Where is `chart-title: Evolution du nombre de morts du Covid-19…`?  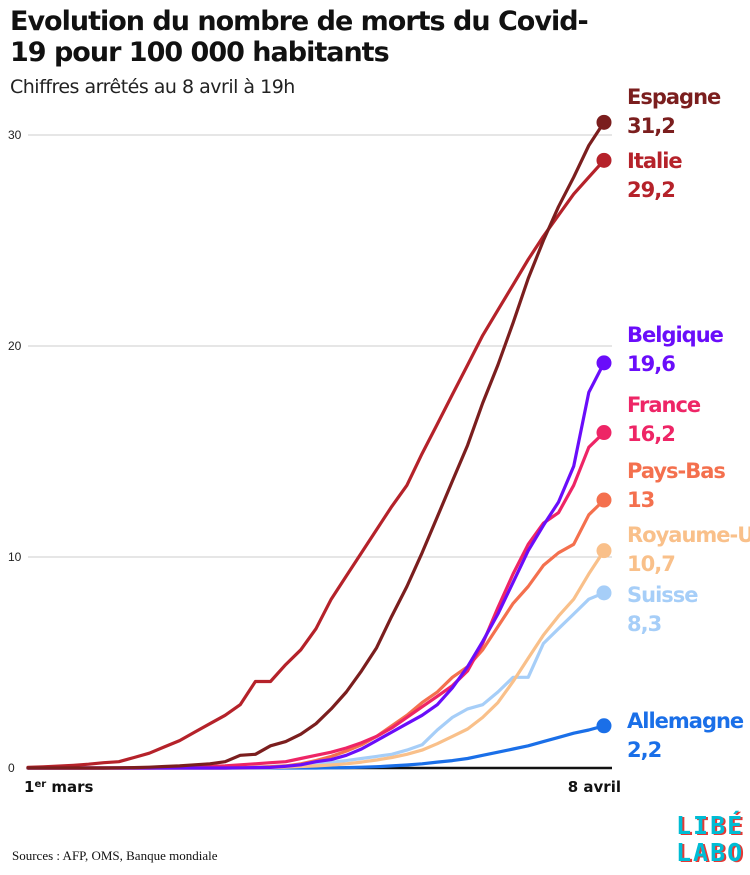
chart-title: Evolution du nombre de morts du Covid-19… is located at coordinates (299, 37).